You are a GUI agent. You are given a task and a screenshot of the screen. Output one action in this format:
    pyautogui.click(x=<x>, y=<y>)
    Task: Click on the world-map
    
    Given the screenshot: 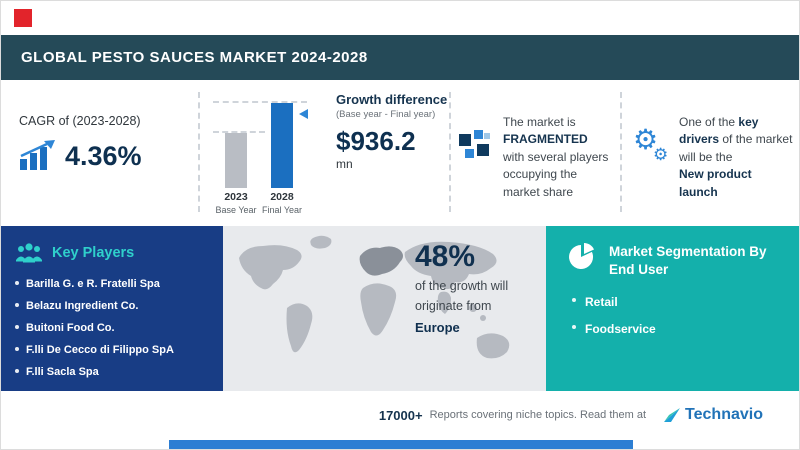 What is the action you would take?
    pyautogui.click(x=374, y=297)
    